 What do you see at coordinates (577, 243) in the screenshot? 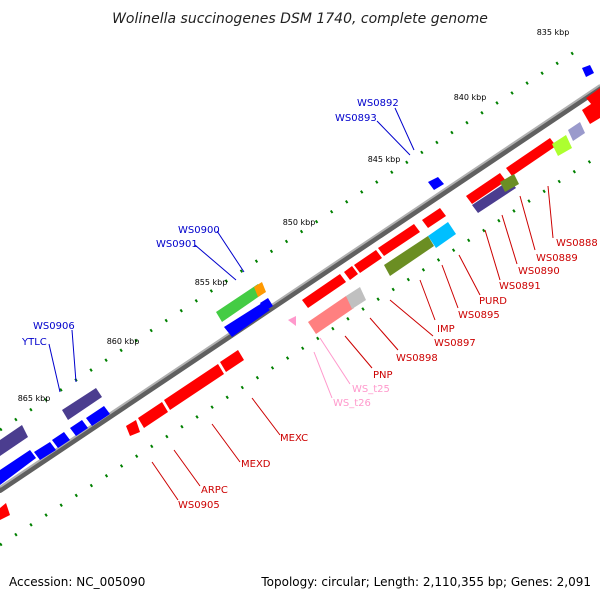
I see `label-ws0888: WS0888` at bounding box center [577, 243].